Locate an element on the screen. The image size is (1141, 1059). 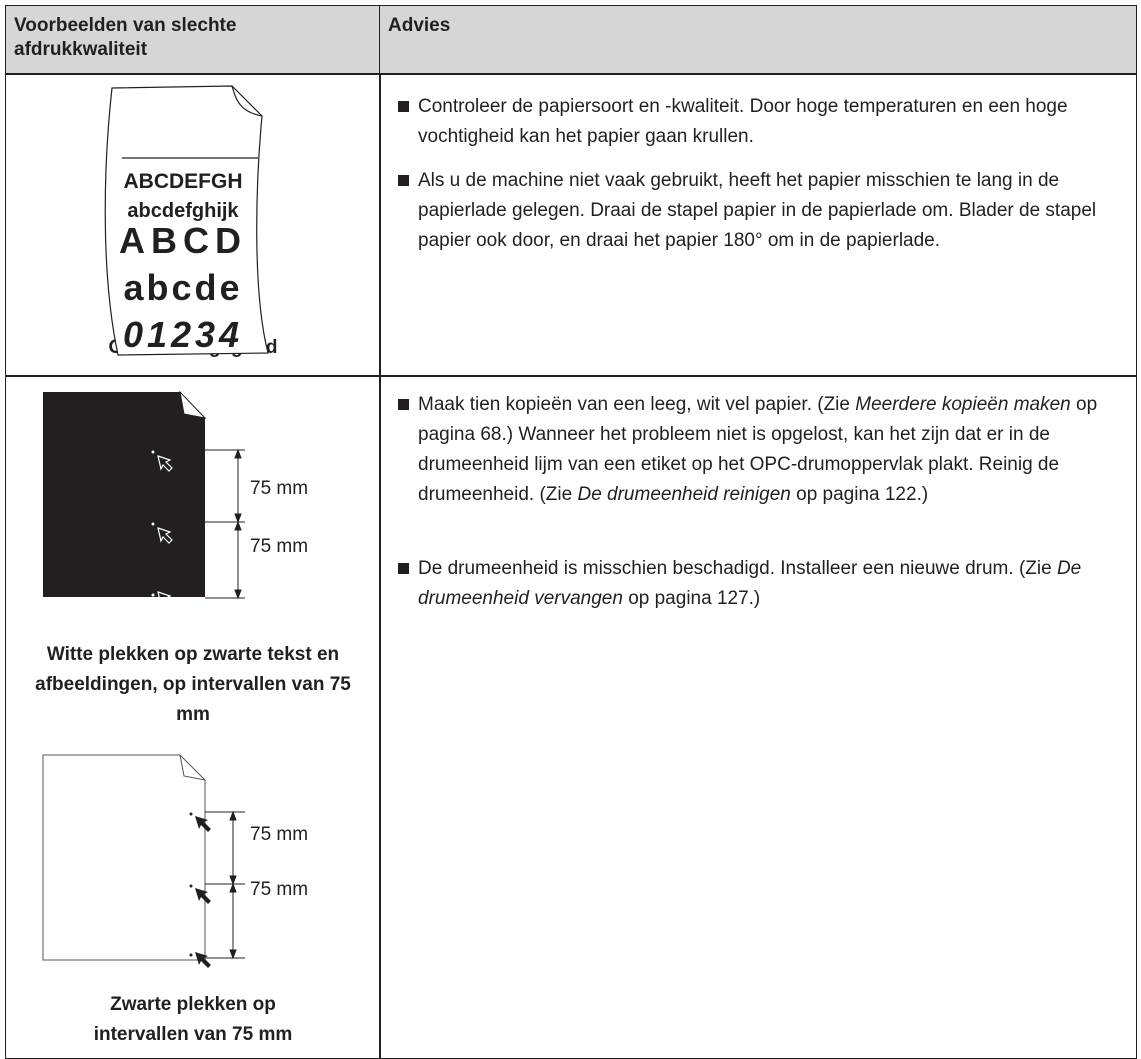
caption: Zwarte plekken op intervallen van 75 mm is located at coordinates (193, 1019).